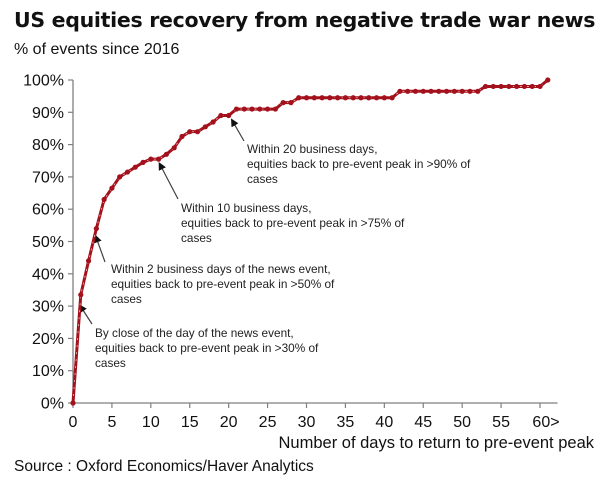 This screenshot has height=500, width=607. I want to click on y-tick-label: 30%, so click(48, 307).